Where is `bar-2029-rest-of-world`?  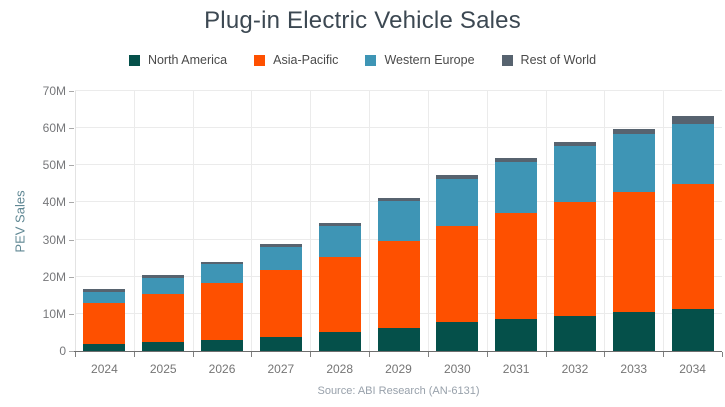 bar-2029-rest-of-world is located at coordinates (398, 199).